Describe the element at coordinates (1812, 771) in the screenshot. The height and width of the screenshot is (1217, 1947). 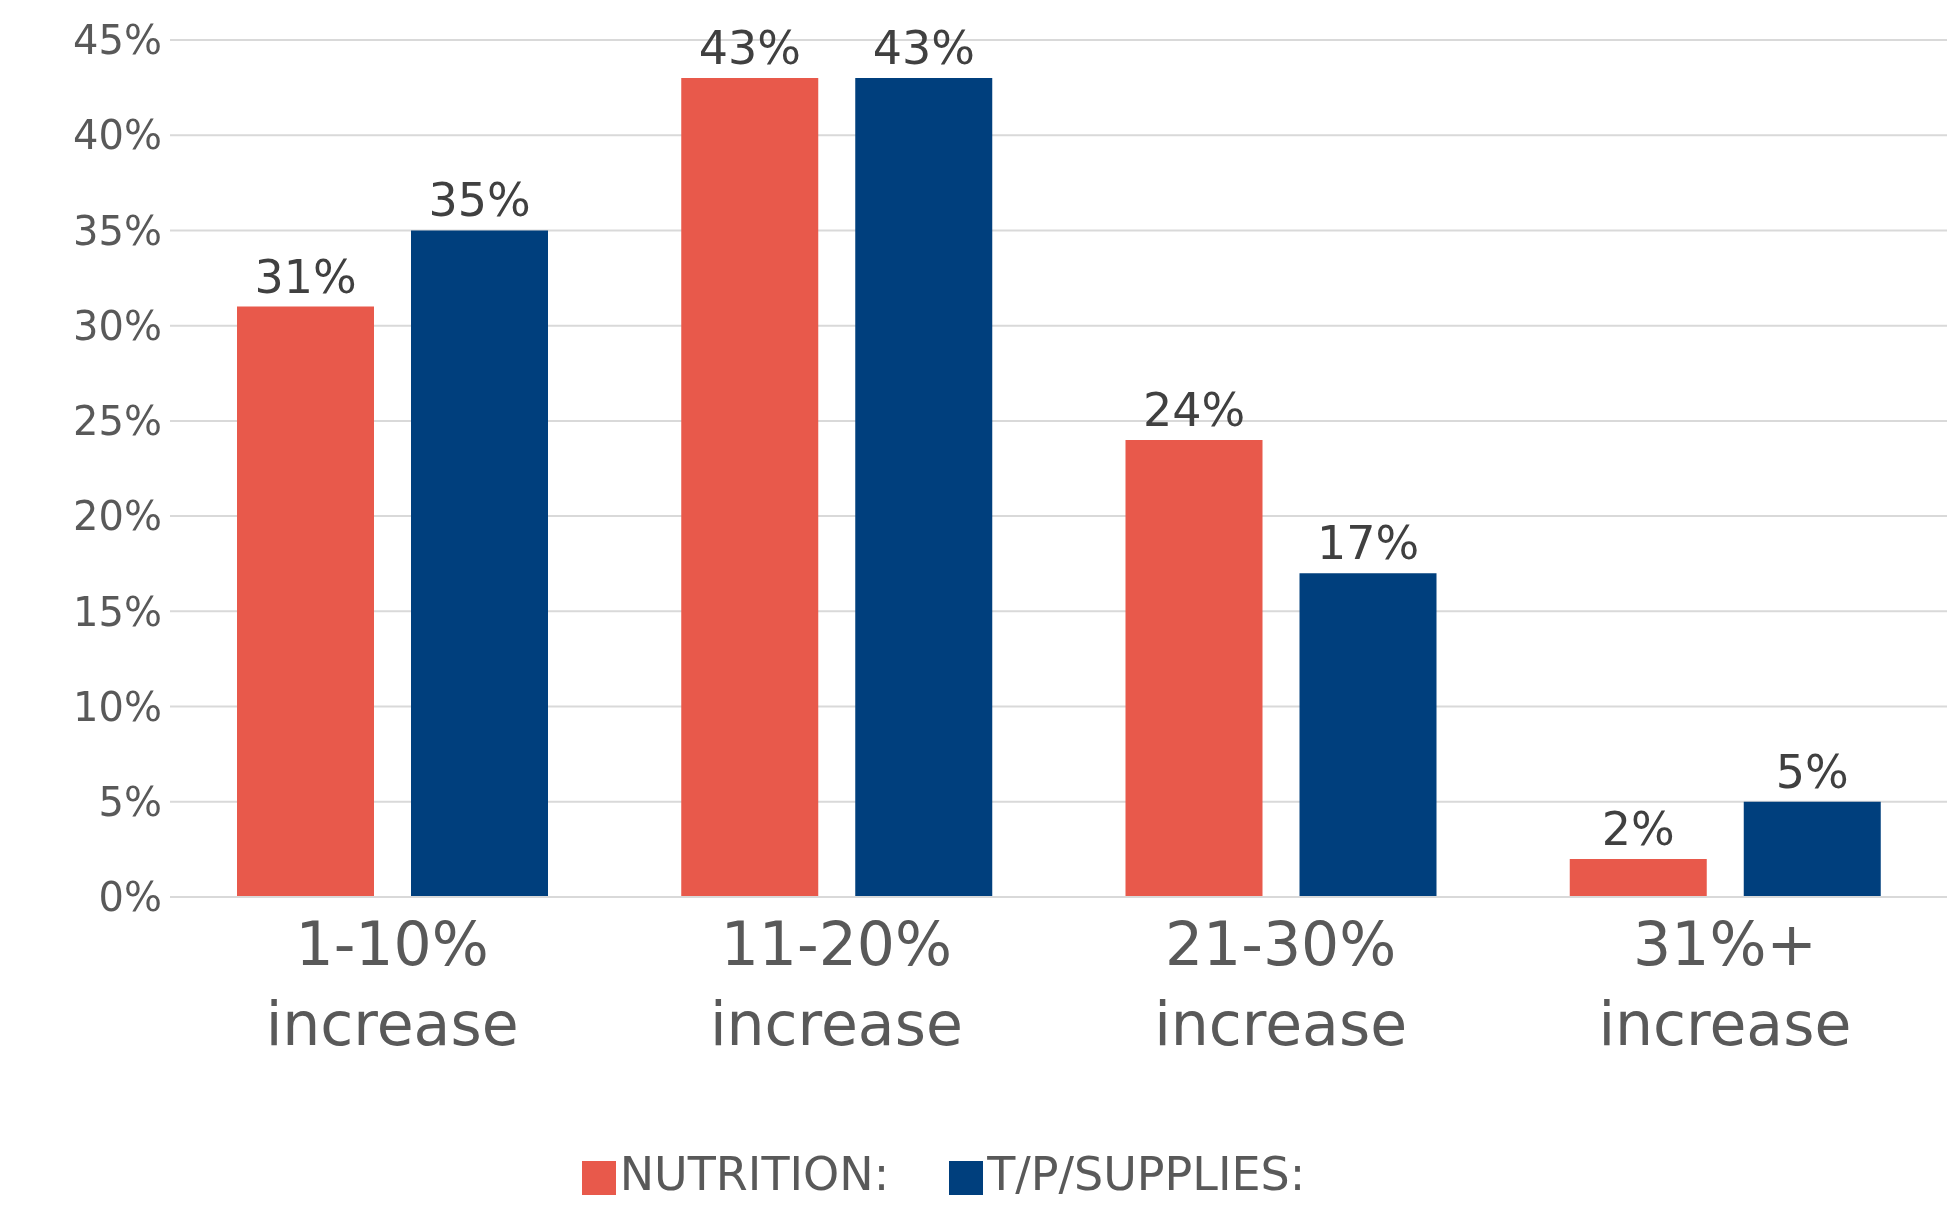
I see `data-label: 5%` at that location.